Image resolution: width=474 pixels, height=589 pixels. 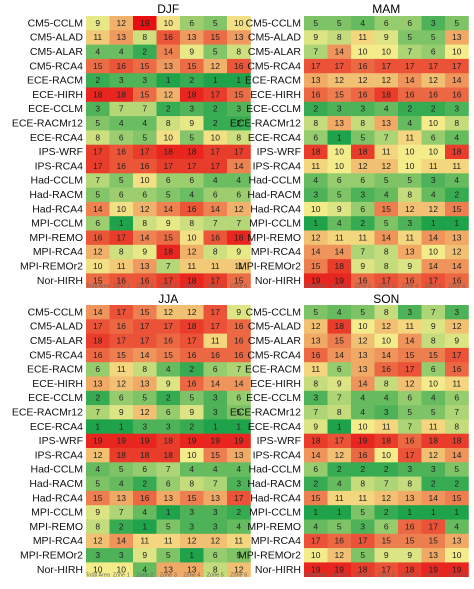 I want to click on cell-value: 11, so click(x=409, y=326).